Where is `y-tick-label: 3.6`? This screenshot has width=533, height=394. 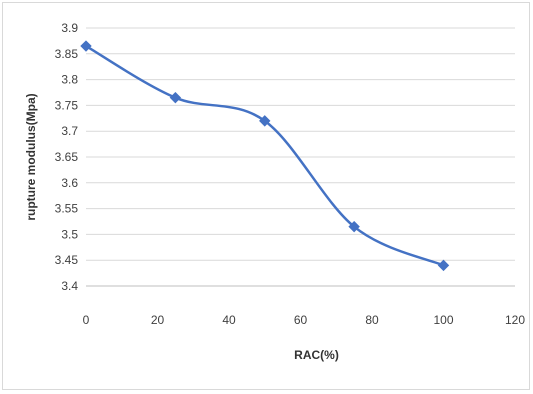 y-tick-label: 3.6 is located at coordinates (69, 183).